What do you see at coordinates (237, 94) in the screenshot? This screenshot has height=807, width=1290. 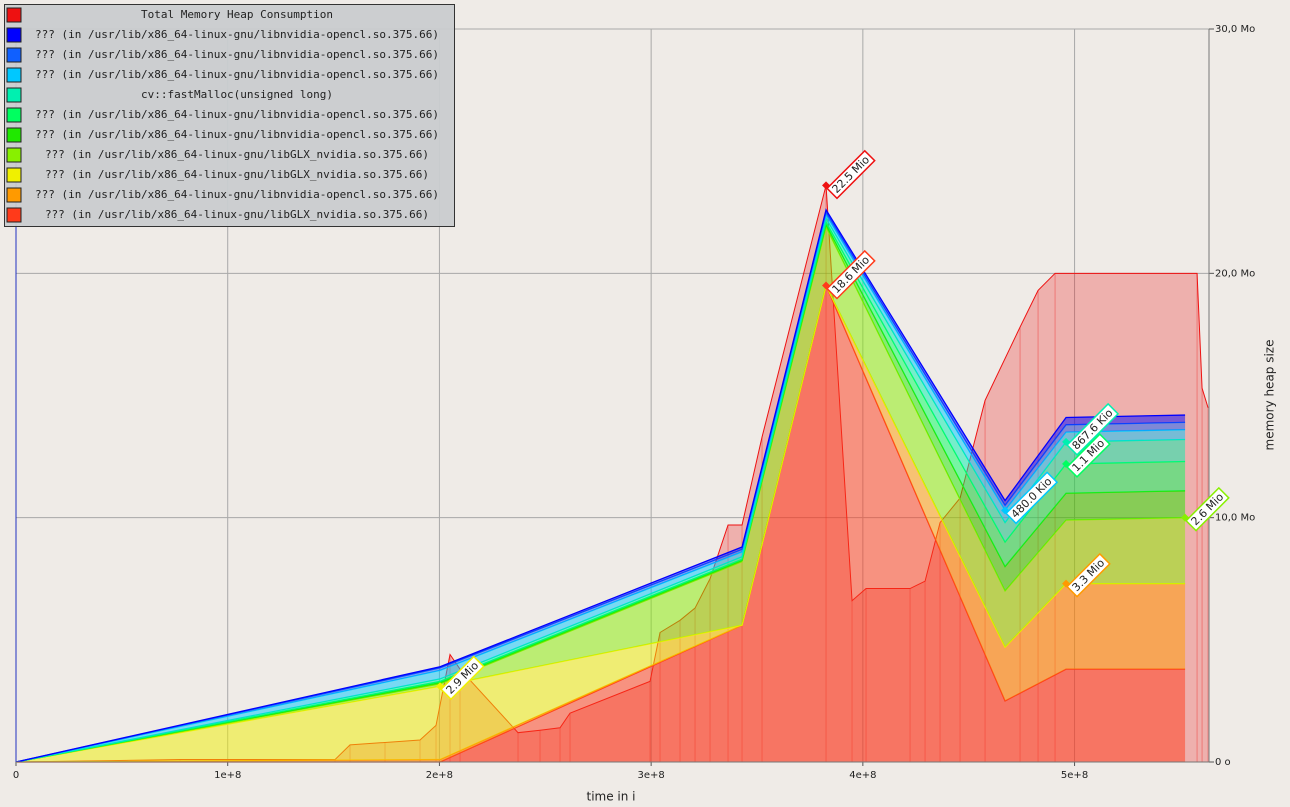 I see `legend-label: cv::fastMalloc(unsigned long)` at bounding box center [237, 94].